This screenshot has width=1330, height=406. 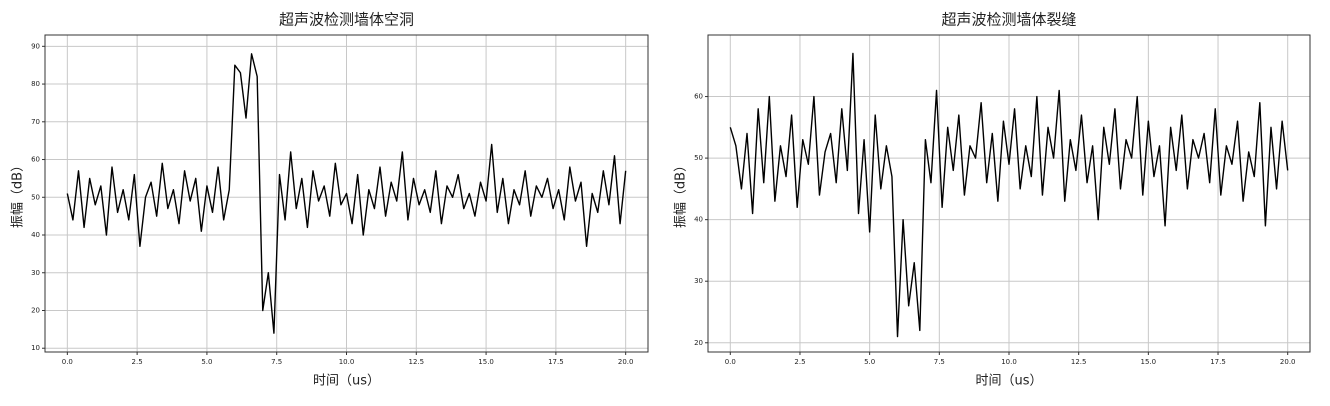 What do you see at coordinates (35, 84) in the screenshot?
I see `y-tick-label: 80` at bounding box center [35, 84].